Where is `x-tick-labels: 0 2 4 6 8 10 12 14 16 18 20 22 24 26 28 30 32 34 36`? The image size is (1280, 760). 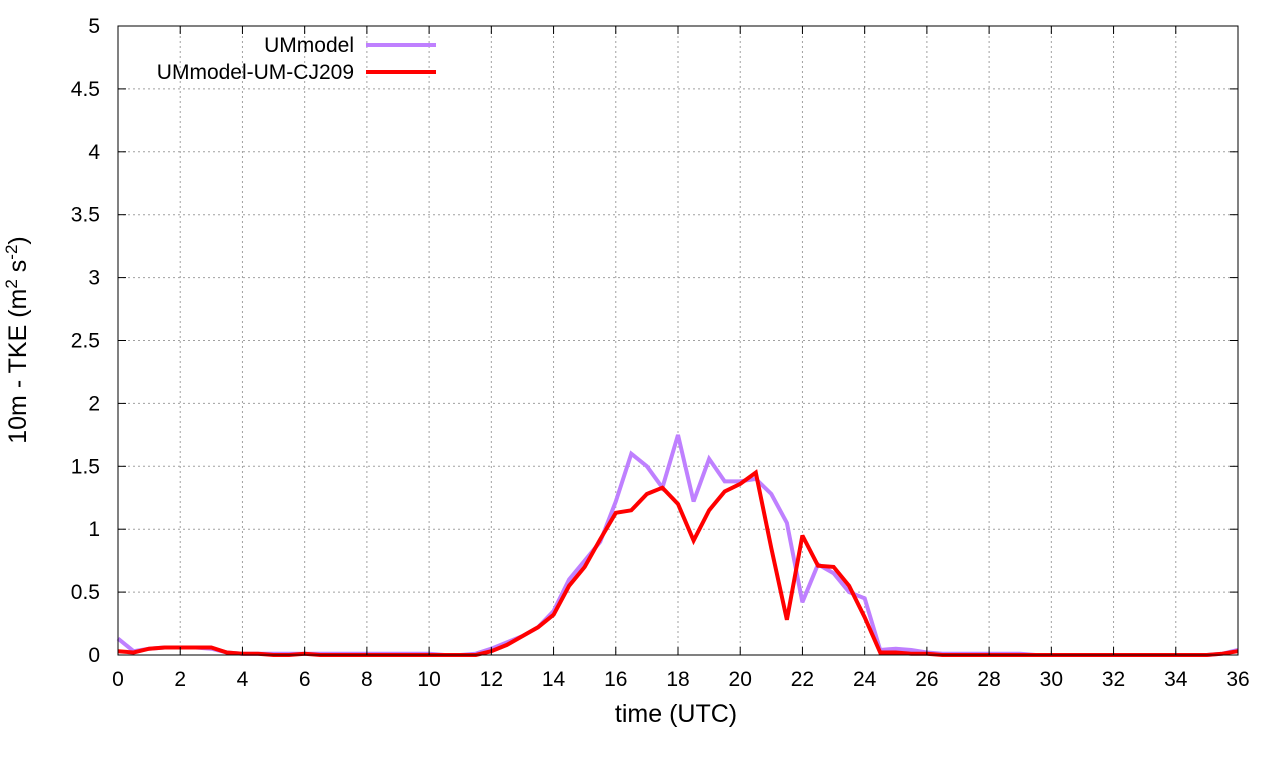 x-tick-labels: 0 2 4 6 8 10 12 14 16 18 20 22 24 26 28 30 32 34 36 is located at coordinates (681, 679).